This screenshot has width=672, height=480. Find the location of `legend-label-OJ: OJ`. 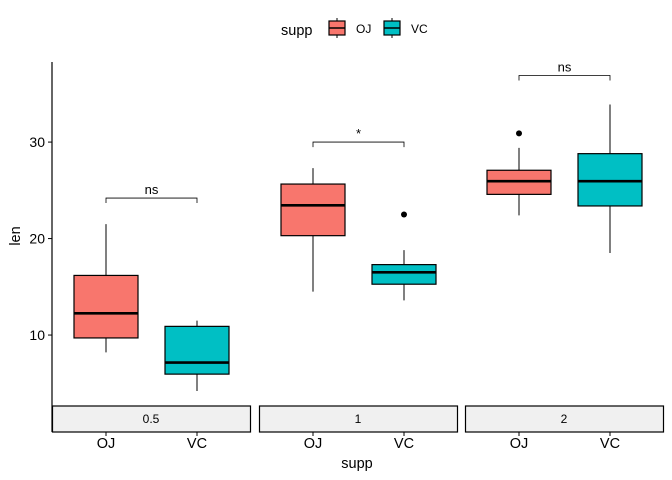

legend-label-OJ: OJ is located at coordinates (363, 29).